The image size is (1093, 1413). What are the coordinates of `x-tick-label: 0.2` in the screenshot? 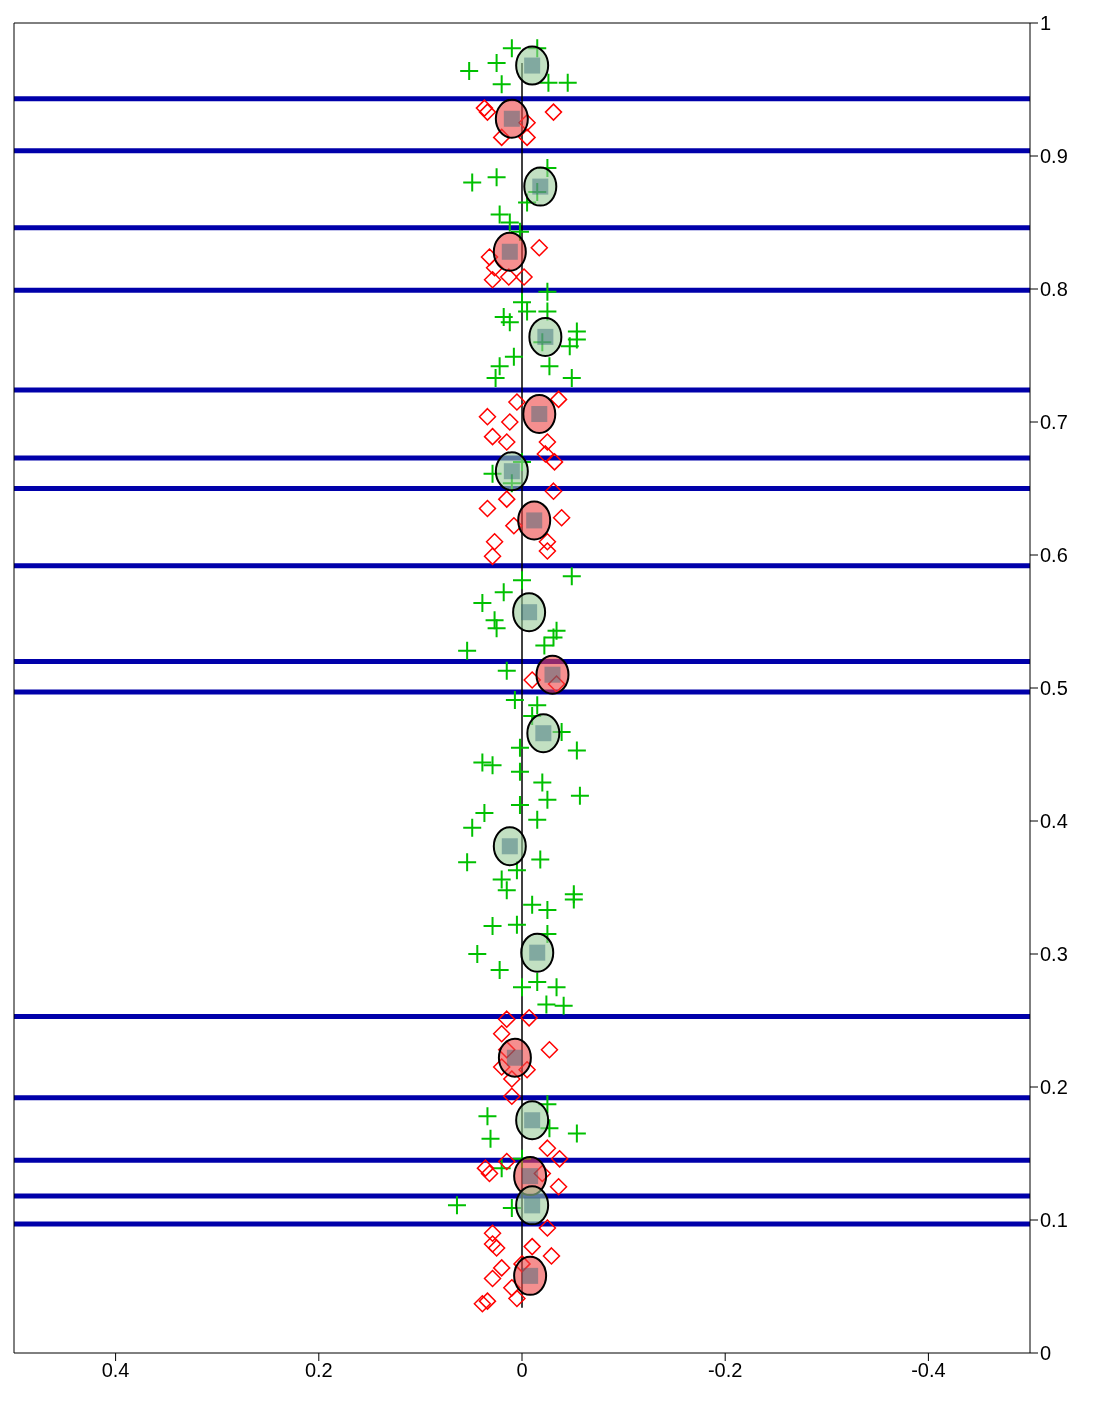 It's located at (318, 1370).